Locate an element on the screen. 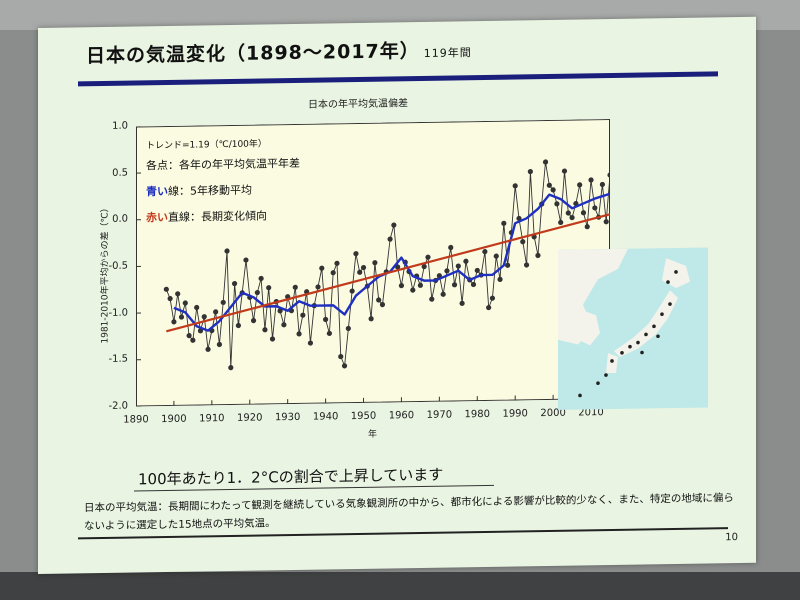 The width and height of the screenshot is (800, 600). y-tick-label: 0.5 is located at coordinates (120, 173).